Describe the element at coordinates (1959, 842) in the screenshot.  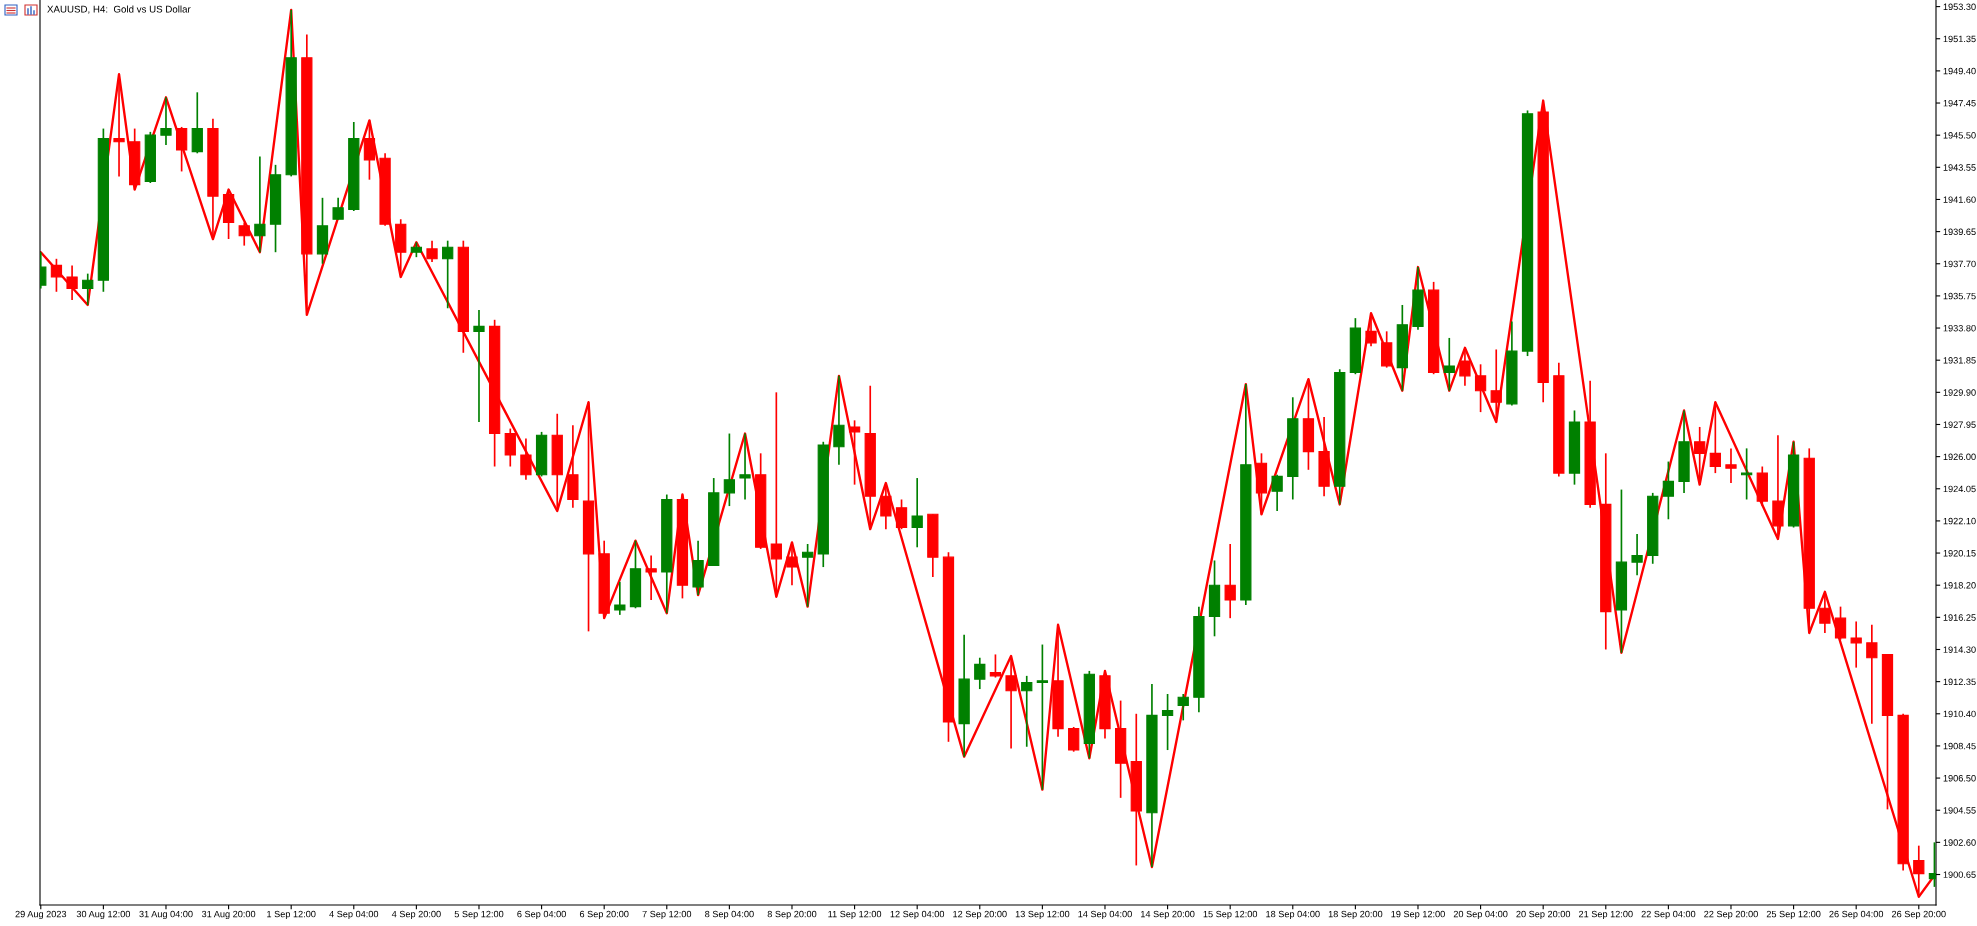
I see `y-tick-label: 1902.60` at that location.